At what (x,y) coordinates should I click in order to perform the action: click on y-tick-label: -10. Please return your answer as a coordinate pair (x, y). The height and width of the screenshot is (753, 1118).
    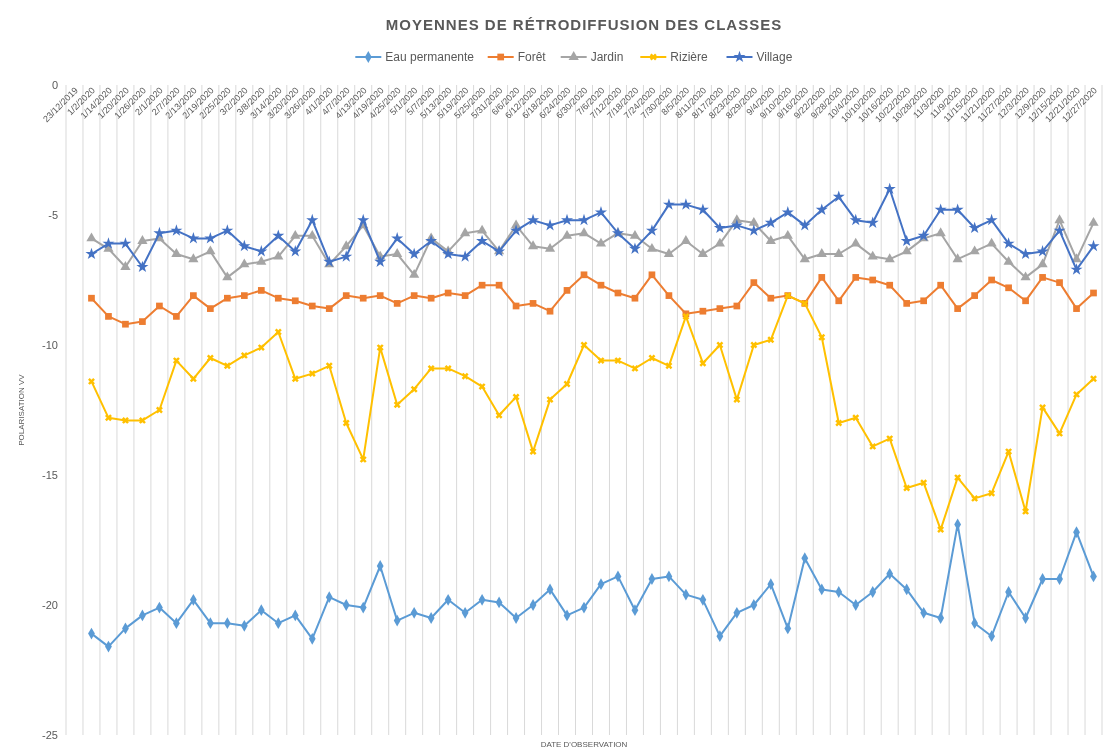
    Looking at the image, I should click on (50, 344).